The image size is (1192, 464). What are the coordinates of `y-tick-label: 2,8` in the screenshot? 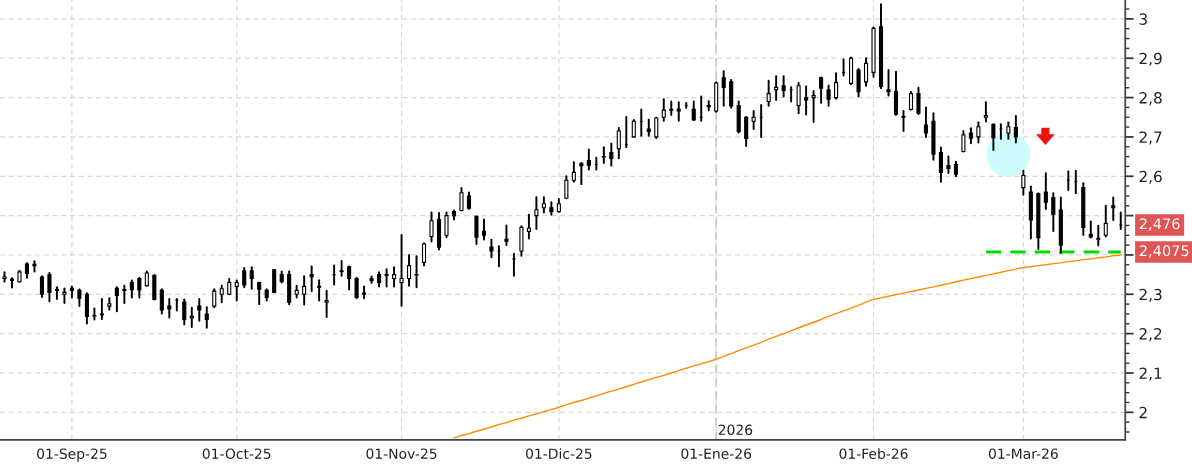 It's located at (1150, 99).